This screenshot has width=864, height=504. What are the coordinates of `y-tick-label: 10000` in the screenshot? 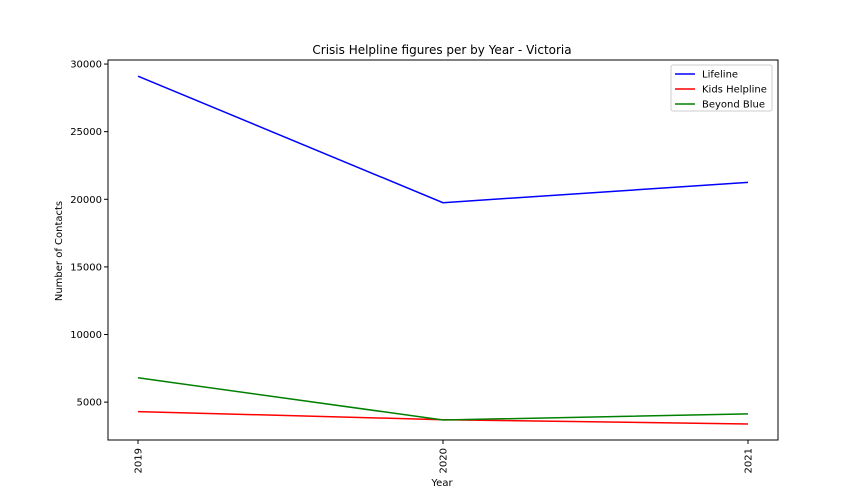 It's located at (86, 335).